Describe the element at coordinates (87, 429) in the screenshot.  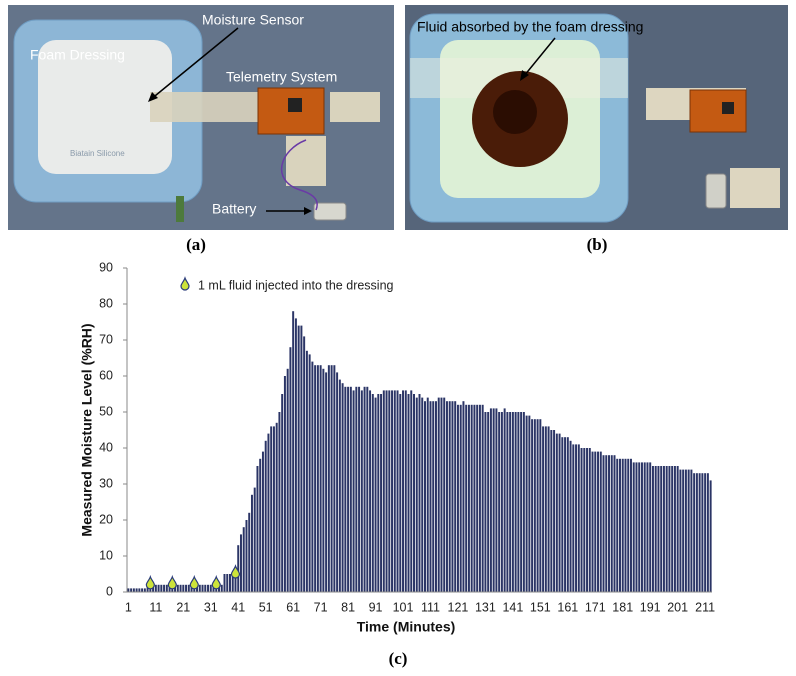
I see `y-axis-title: Measured Moisture Level (%RH)` at that location.